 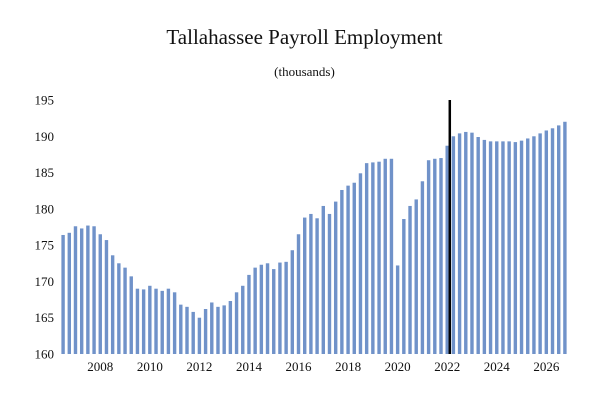 What do you see at coordinates (497, 366) in the screenshot?
I see `x-tick-label: 2024` at bounding box center [497, 366].